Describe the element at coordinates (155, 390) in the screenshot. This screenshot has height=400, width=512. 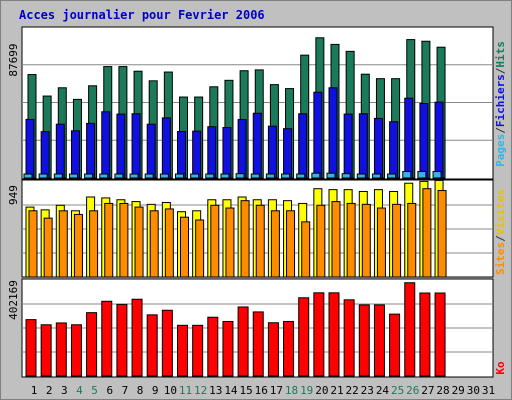
I see `x-tick-label-9: 9` at that location.